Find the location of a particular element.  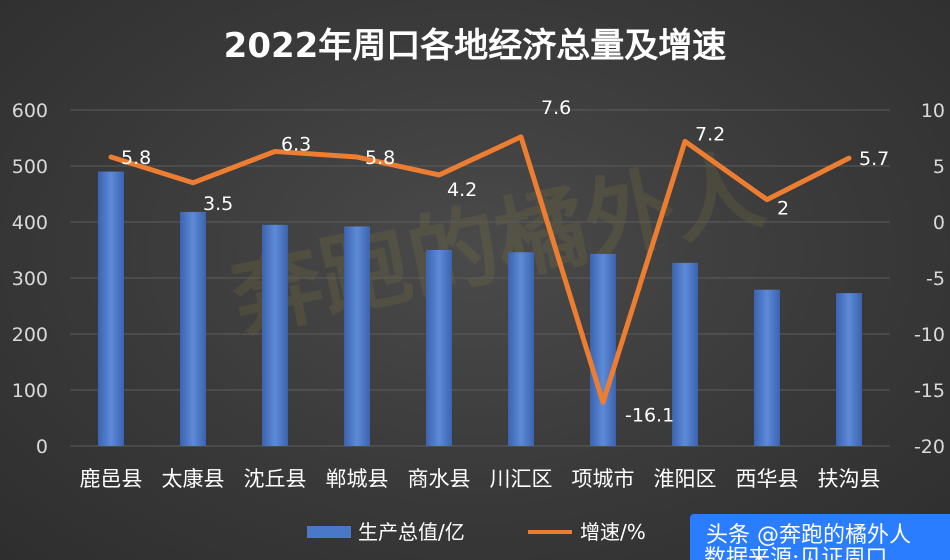

data-label: -16.1 is located at coordinates (649, 415).